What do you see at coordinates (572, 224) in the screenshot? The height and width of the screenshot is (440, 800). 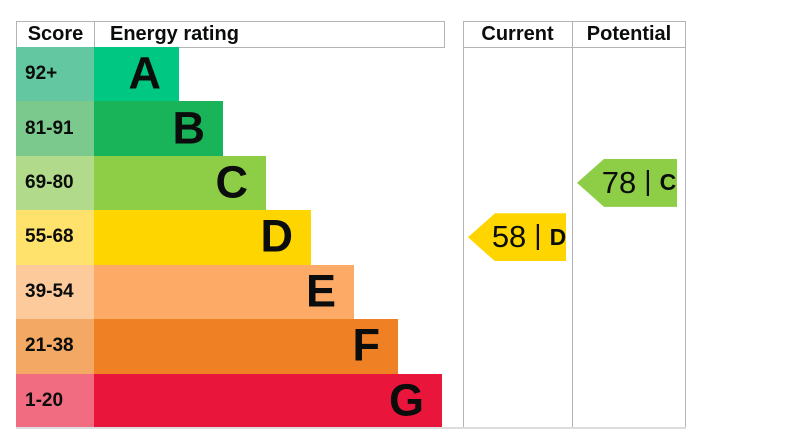 I see `current-potential-divider-line` at bounding box center [572, 224].